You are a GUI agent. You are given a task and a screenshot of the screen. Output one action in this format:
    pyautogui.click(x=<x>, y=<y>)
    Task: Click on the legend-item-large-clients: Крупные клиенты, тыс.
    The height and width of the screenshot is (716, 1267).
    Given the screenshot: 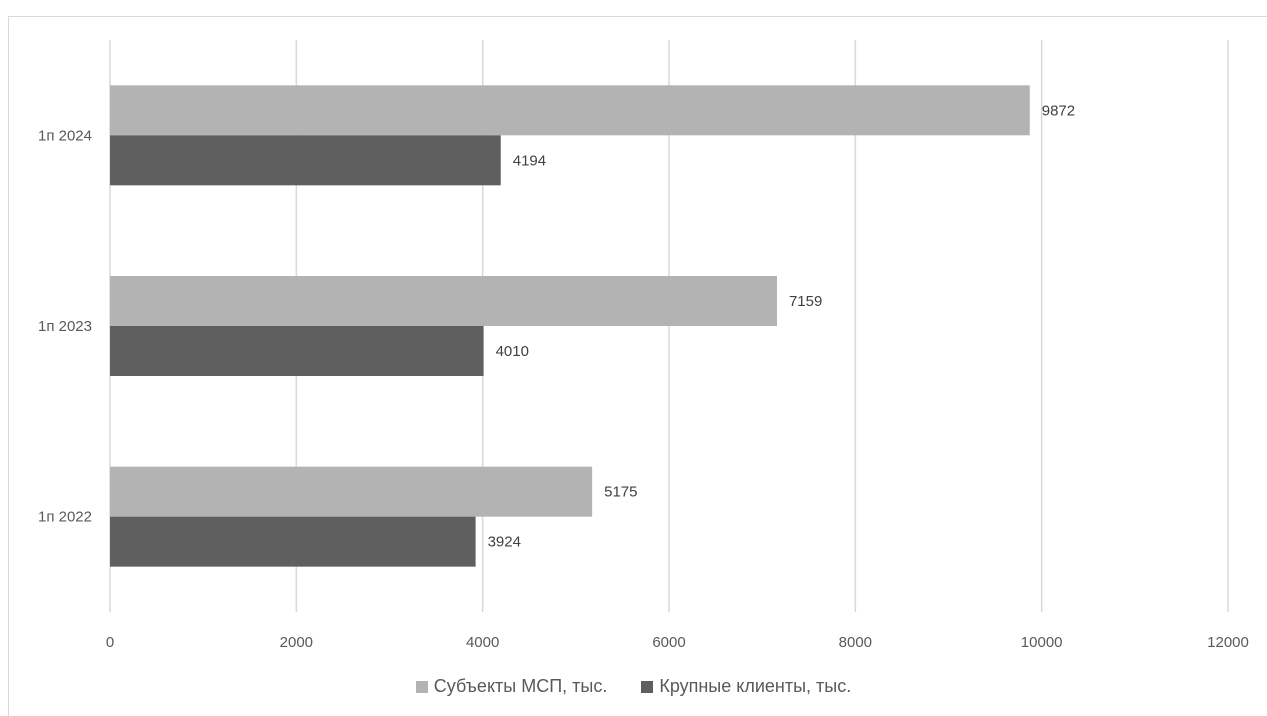 What is the action you would take?
    pyautogui.click(x=746, y=686)
    